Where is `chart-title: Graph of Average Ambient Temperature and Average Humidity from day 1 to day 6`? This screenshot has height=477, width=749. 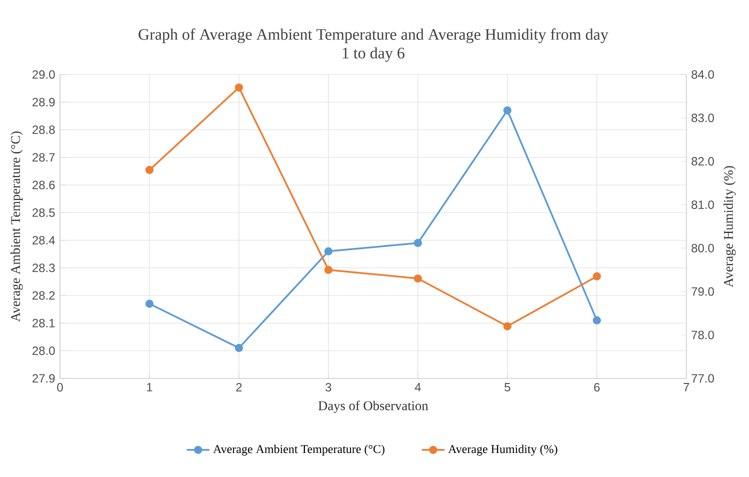
chart-title: Graph of Average Ambient Temperature and Average Humidity from day 1 to day 6 is located at coordinates (373, 45).